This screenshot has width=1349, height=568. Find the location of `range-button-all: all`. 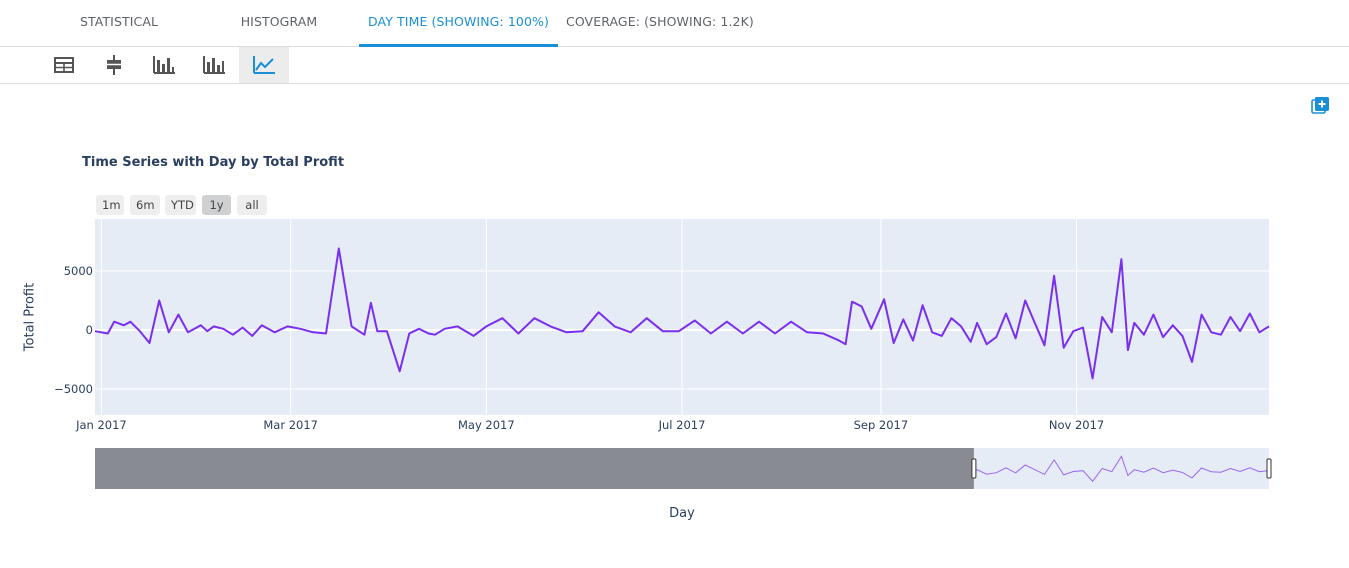

range-button-all: all is located at coordinates (252, 205).